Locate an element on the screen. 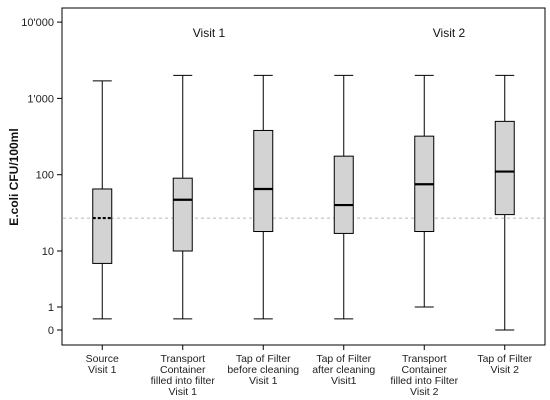  y-tick-label-4: 1 is located at coordinates (51, 308).